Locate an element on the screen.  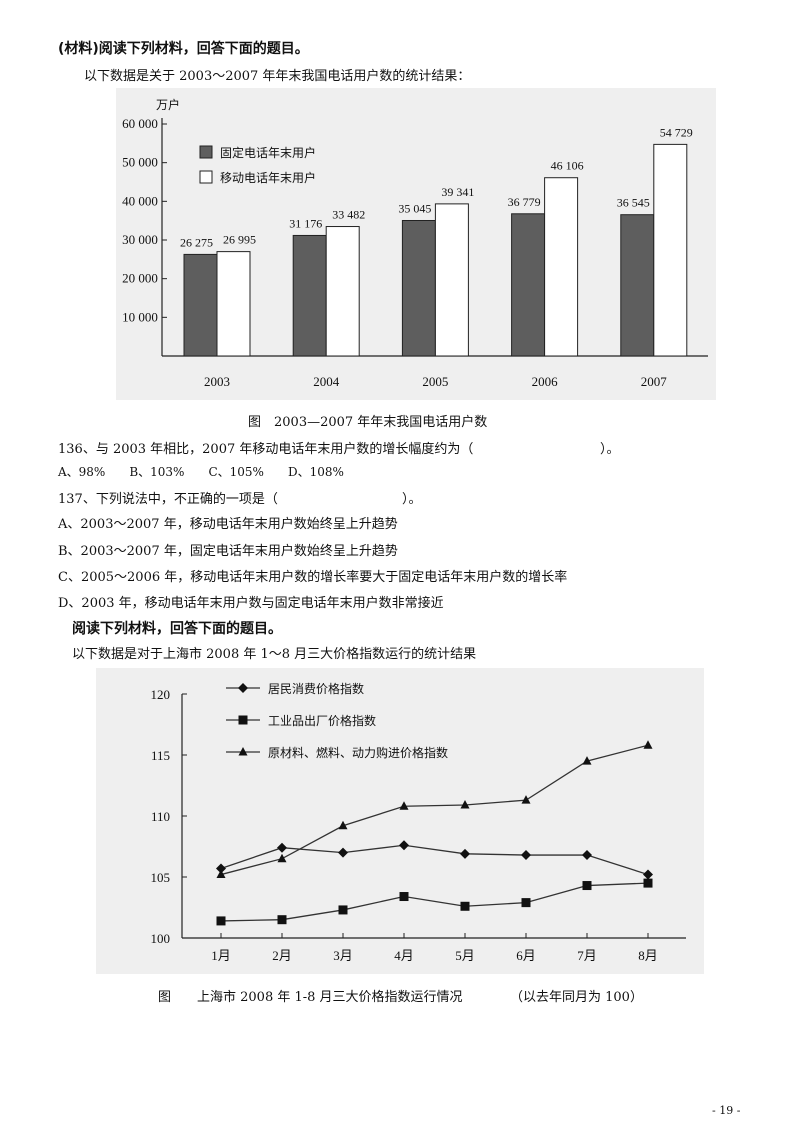
x-tick-label: 2005 is located at coordinates (435, 381).